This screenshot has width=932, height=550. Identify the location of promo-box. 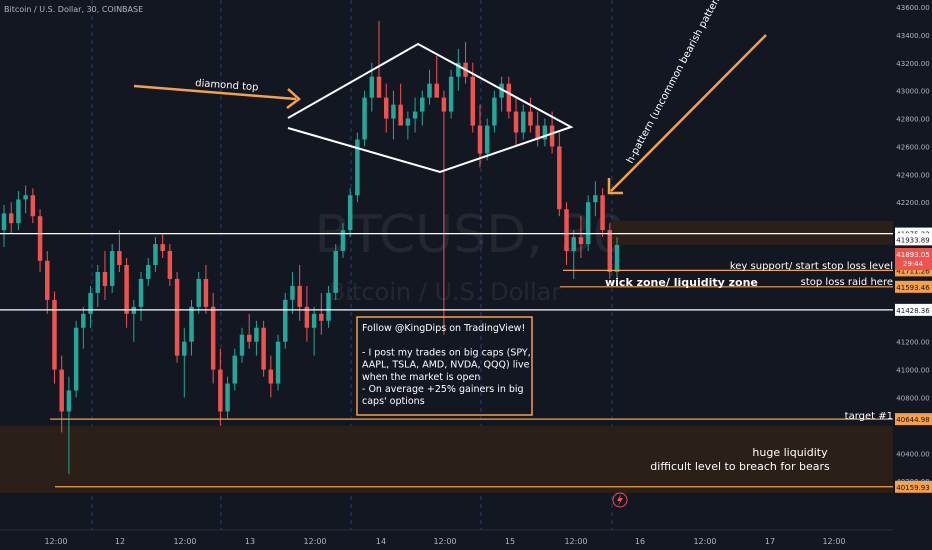
(444, 366).